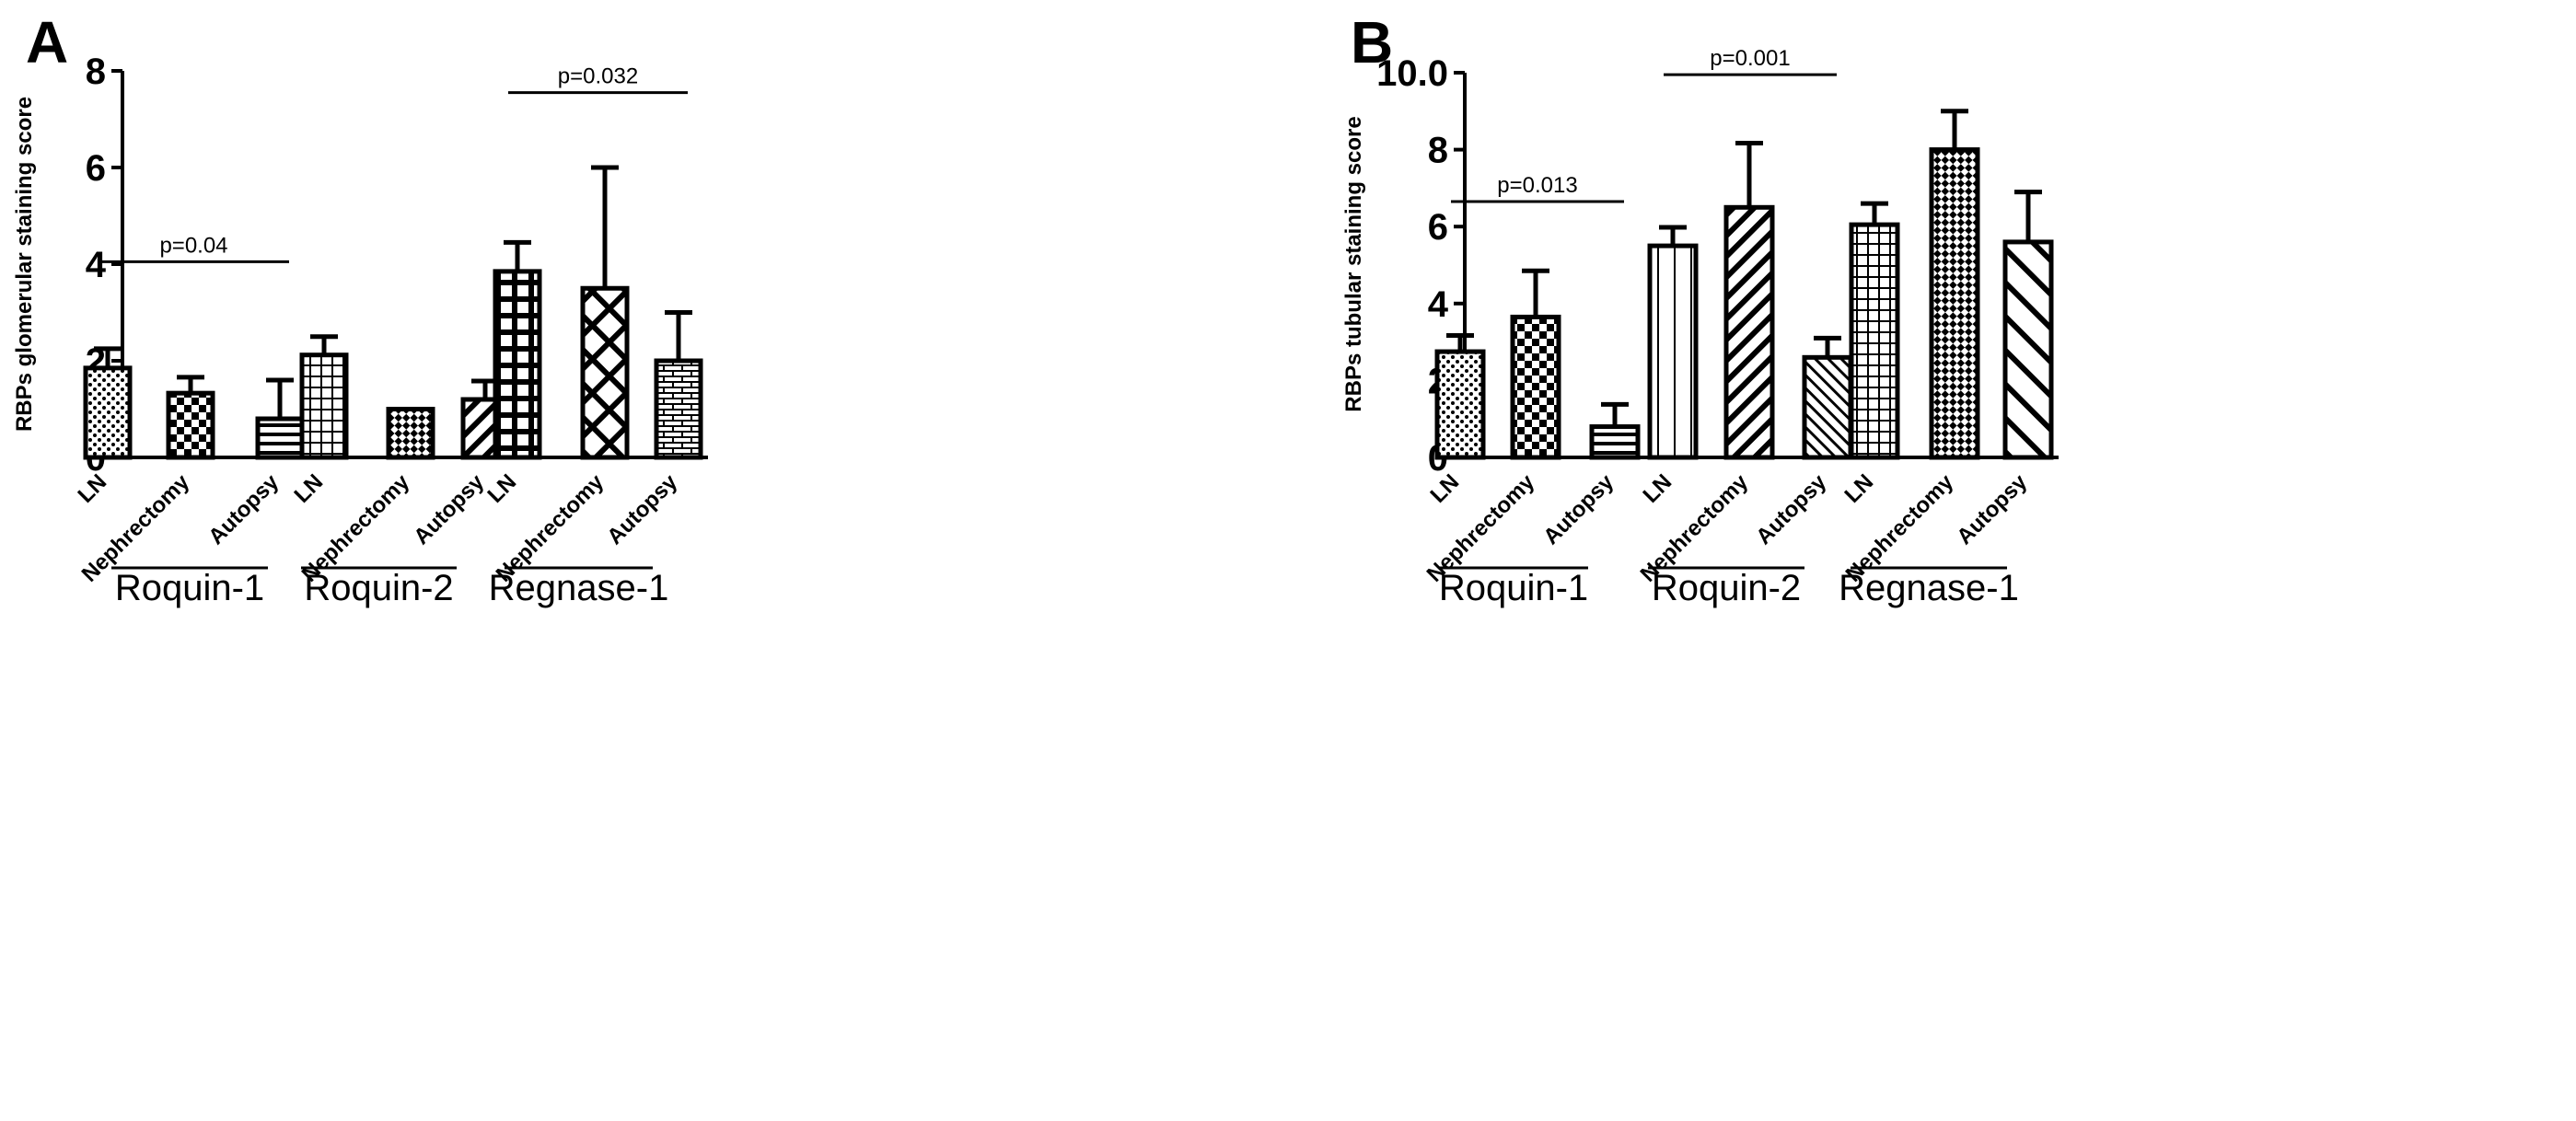 The image size is (2576, 1121). What do you see at coordinates (1412, 73) in the screenshot?
I see `y-tick-label: 10.0` at bounding box center [1412, 73].